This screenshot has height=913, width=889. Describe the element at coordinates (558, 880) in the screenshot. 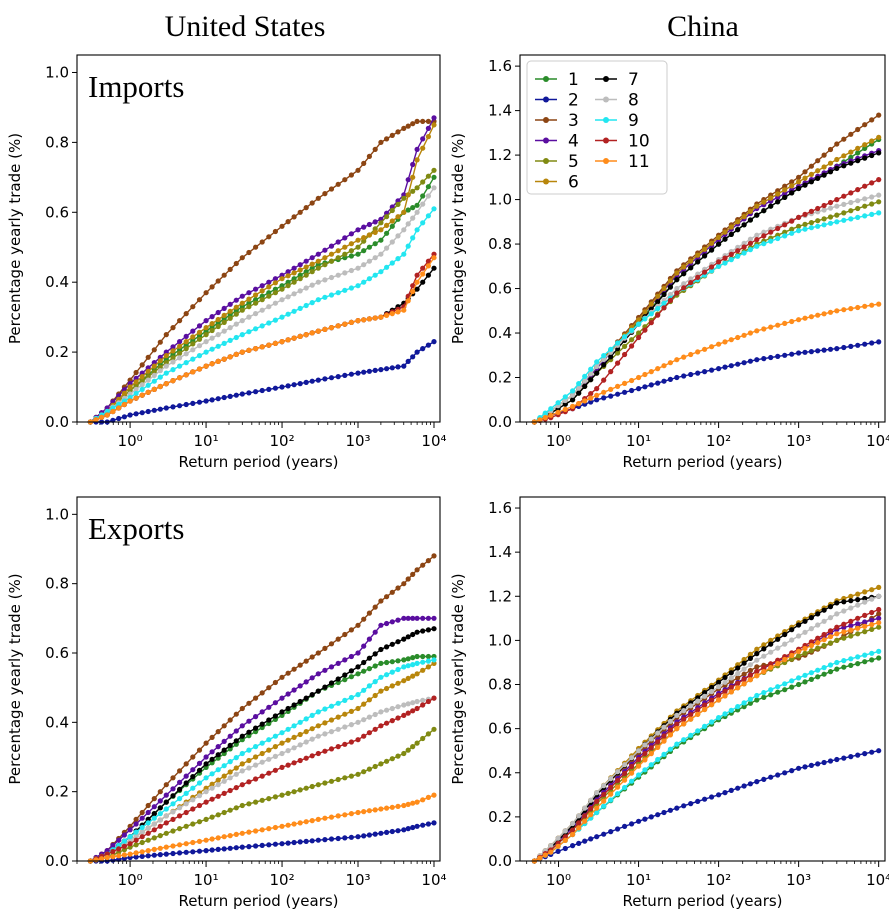

I see `x-tick-label: 10⁰` at that location.